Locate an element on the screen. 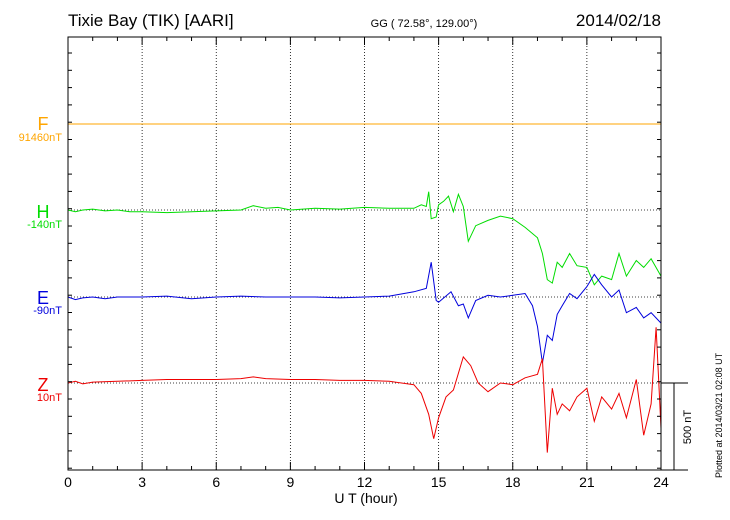 The width and height of the screenshot is (730, 520). series-trace-h is located at coordinates (364, 238).